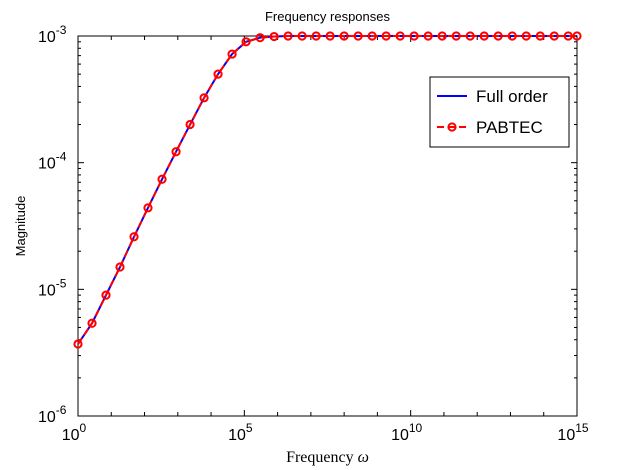  What do you see at coordinates (83, 428) in the screenshot?
I see `x-tick-label-exponent: 0` at bounding box center [83, 428].